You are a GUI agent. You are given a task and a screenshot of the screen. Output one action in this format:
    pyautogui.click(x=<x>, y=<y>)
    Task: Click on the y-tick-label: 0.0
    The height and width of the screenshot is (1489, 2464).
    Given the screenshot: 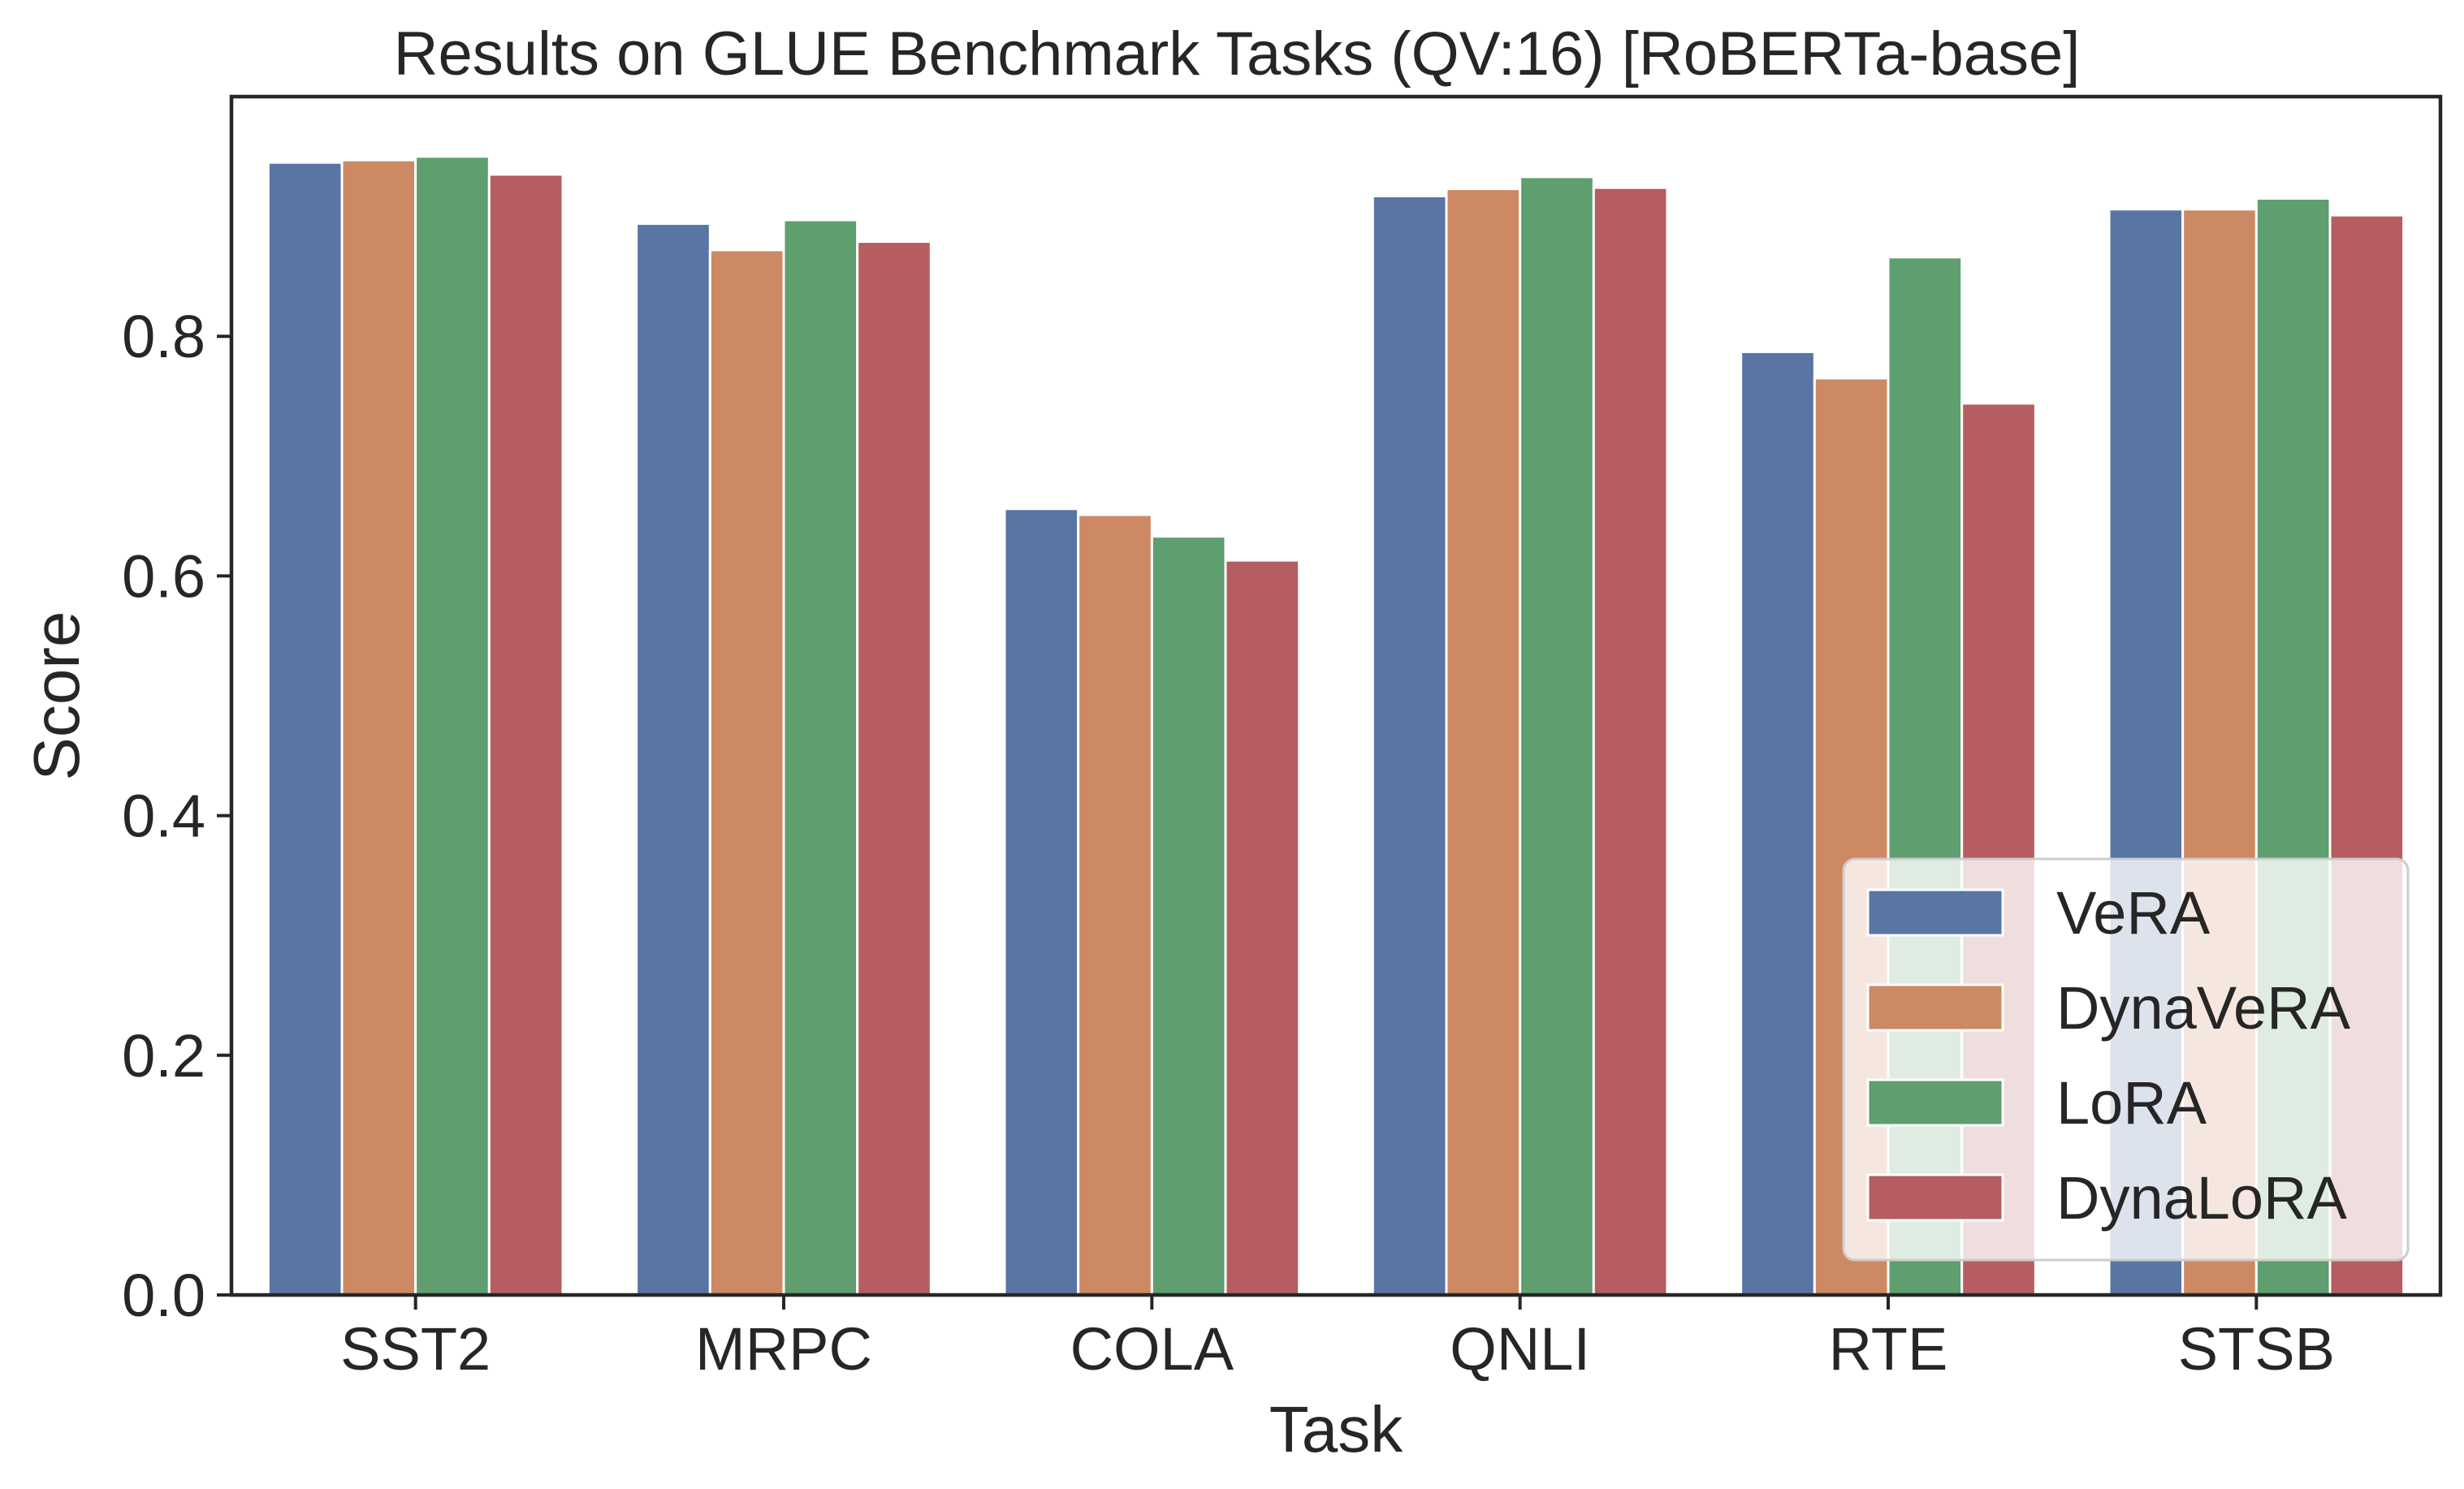 What is the action you would take?
    pyautogui.click(x=163, y=1295)
    